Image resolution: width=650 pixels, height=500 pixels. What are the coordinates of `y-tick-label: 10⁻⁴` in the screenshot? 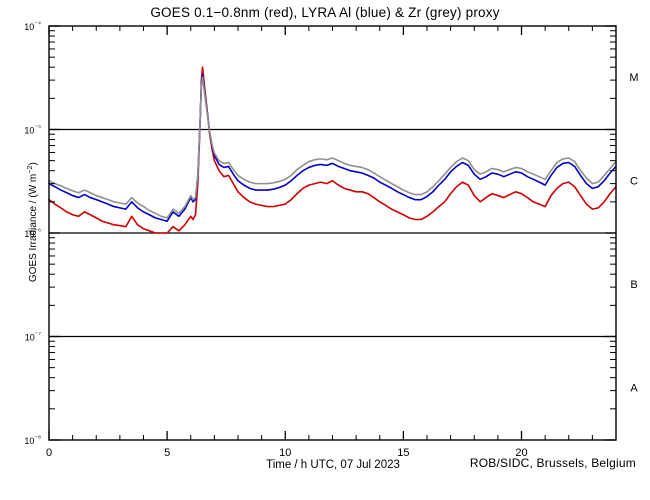 It's located at (32, 26).